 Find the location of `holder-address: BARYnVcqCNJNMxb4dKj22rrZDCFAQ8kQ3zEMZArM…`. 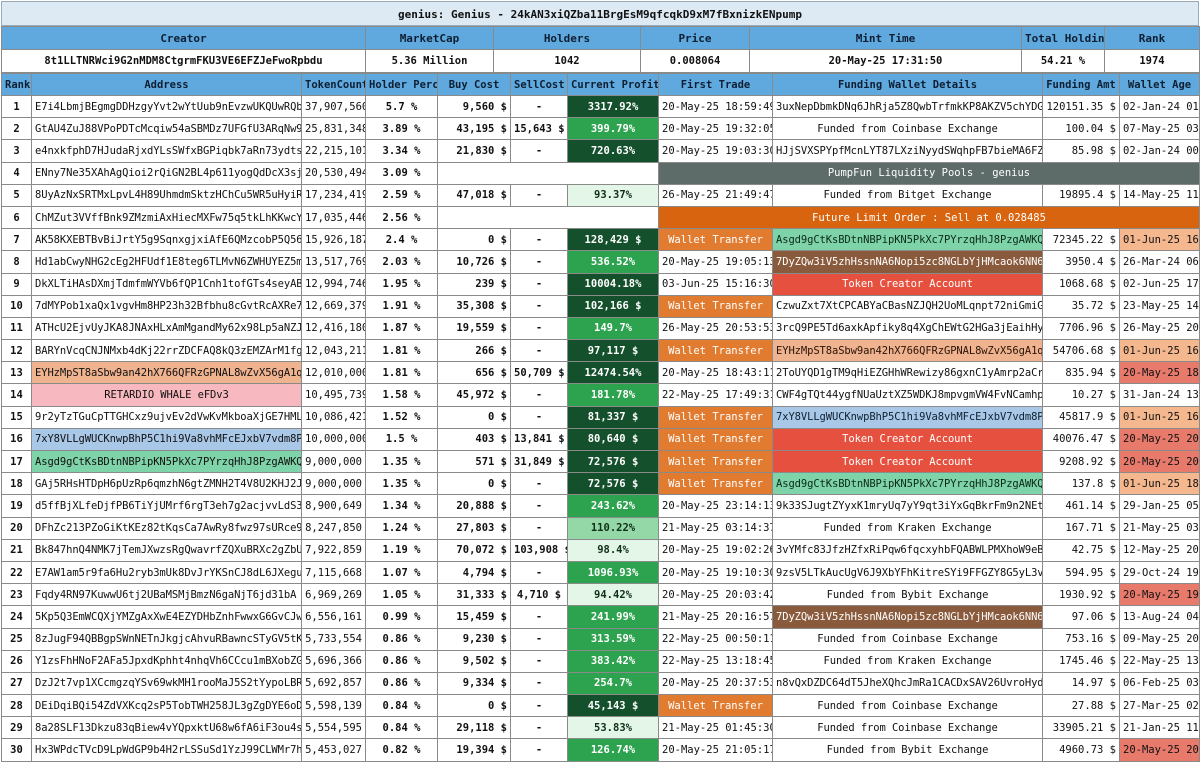

holder-address: BARYnVcqCNJNMxb4dKj22rrZDCFAQ8kQ3zEMZArM… is located at coordinates (166, 351).